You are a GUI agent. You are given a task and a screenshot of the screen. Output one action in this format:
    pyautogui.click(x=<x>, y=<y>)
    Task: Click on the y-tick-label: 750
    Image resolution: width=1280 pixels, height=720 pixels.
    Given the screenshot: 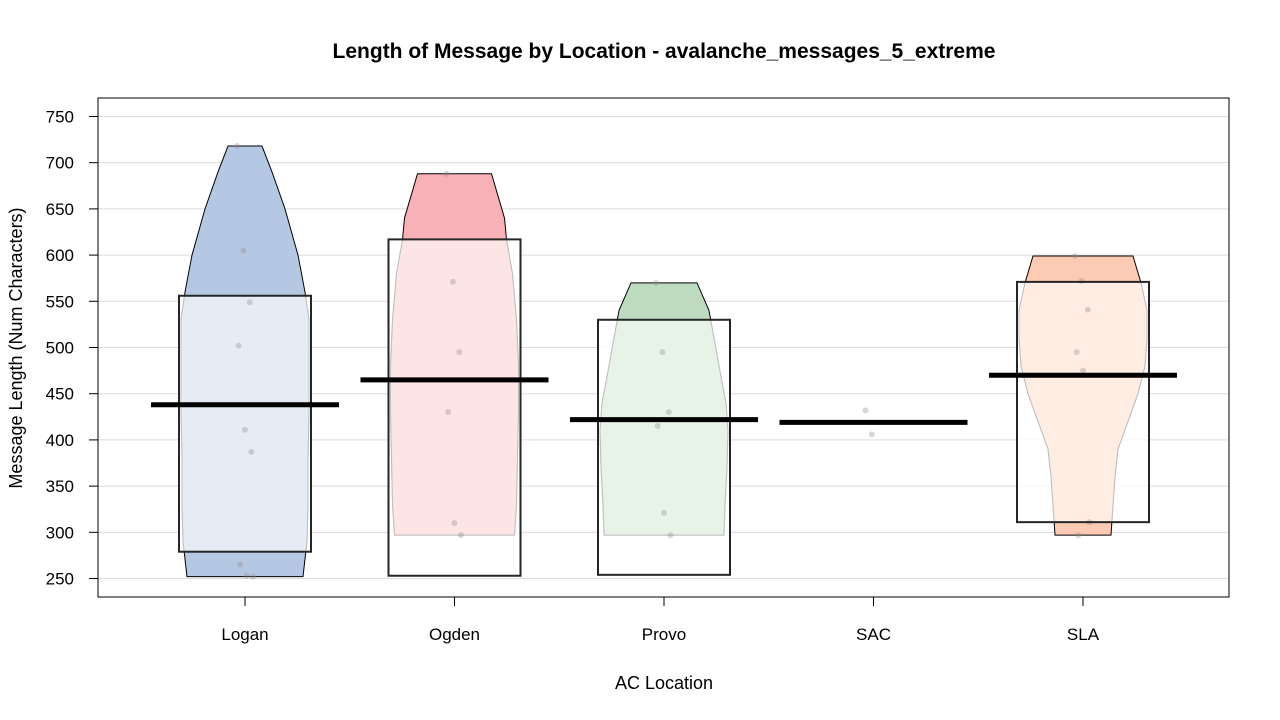 What is the action you would take?
    pyautogui.click(x=60, y=116)
    